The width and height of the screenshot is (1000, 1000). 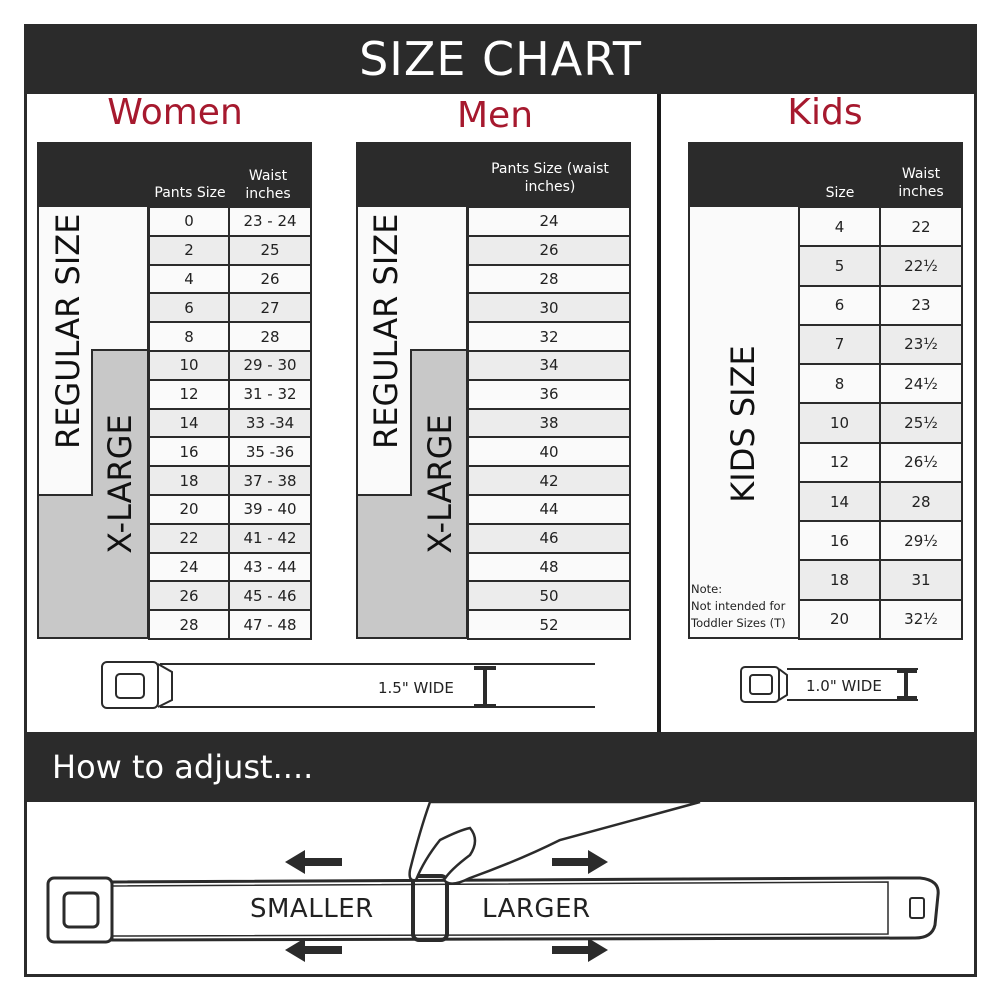 I want to click on women-pants-size-cell: 28, so click(x=189, y=624).